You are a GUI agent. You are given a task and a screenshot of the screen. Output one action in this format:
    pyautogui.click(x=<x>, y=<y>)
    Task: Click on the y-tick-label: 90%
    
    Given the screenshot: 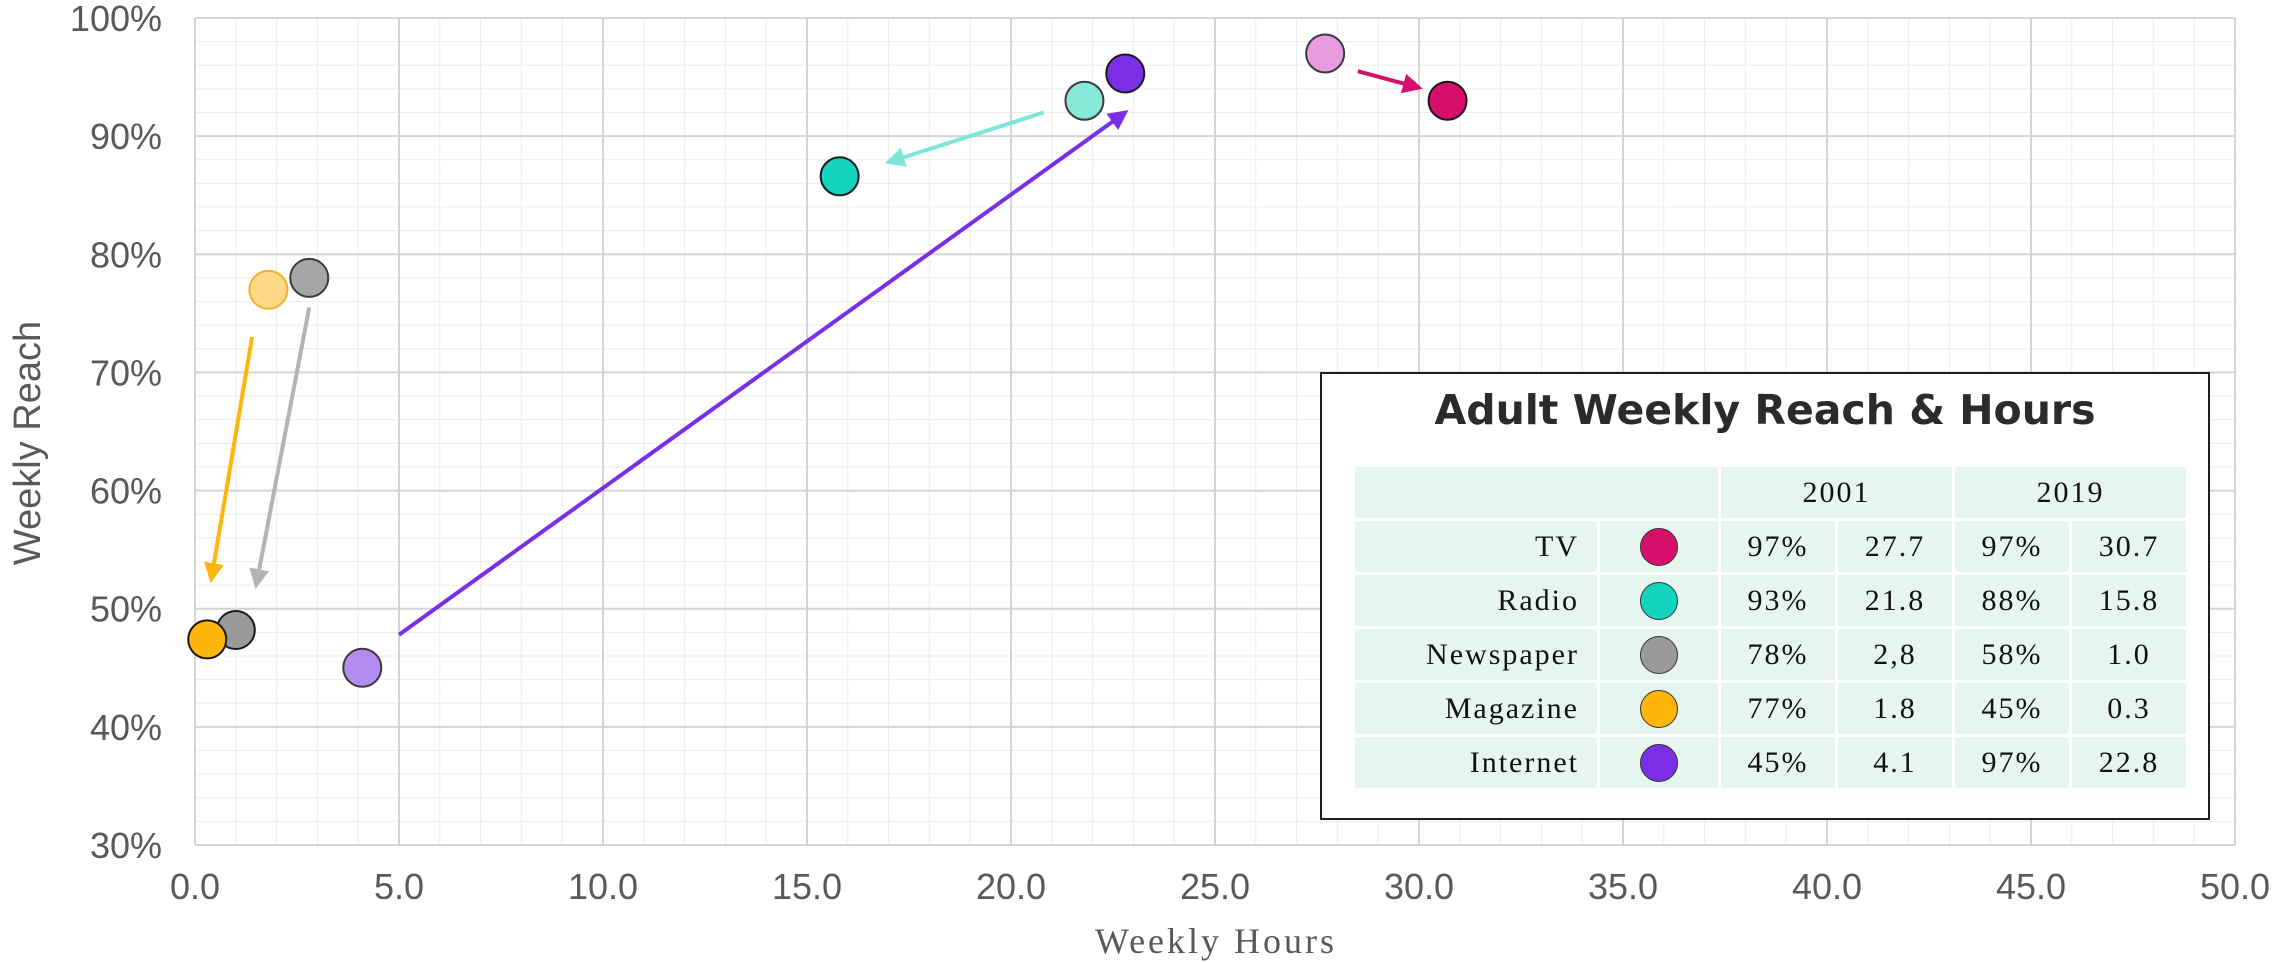 What is the action you would take?
    pyautogui.click(x=126, y=136)
    